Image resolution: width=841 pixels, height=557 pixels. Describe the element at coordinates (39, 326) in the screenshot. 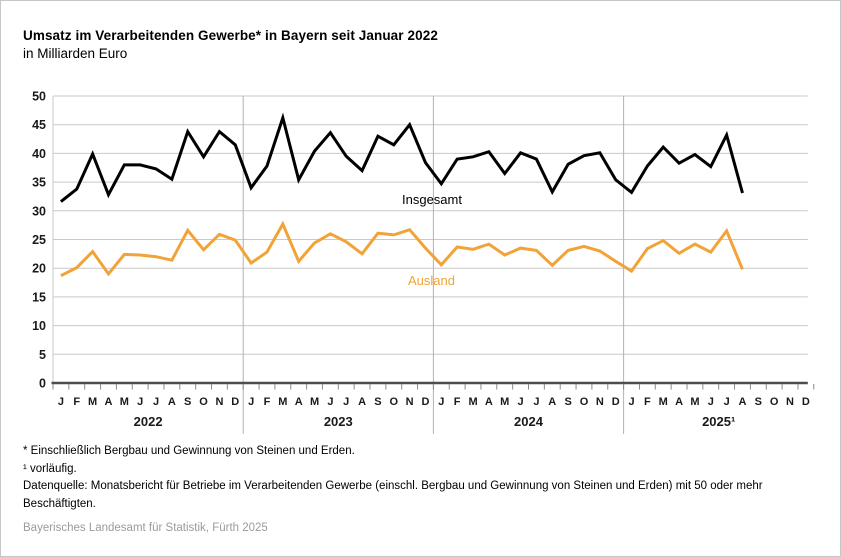

I see `y-axis-tick-label: 10` at that location.